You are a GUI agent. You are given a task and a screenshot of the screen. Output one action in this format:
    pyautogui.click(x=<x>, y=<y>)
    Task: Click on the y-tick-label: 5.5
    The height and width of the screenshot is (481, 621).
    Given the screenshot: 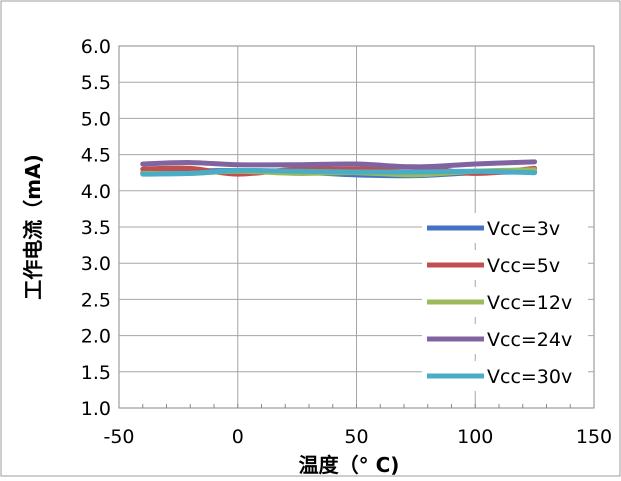 What is the action you would take?
    pyautogui.click(x=96, y=83)
    